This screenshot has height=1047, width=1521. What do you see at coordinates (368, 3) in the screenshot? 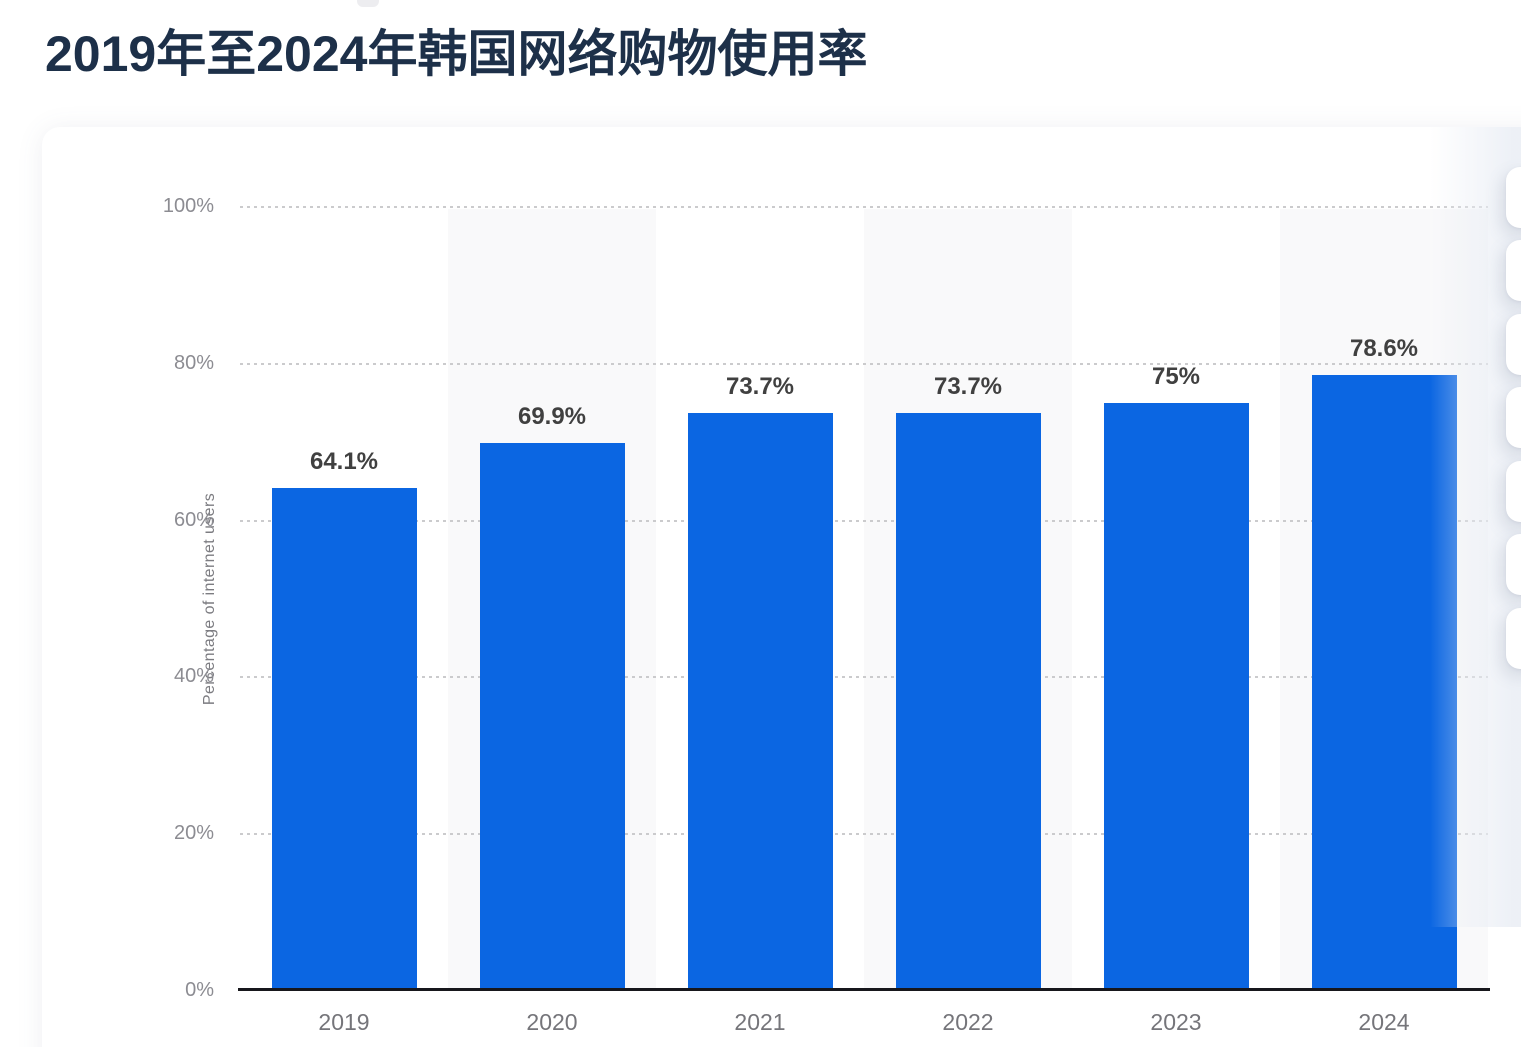
I see `top-edge-artifact` at bounding box center [368, 3].